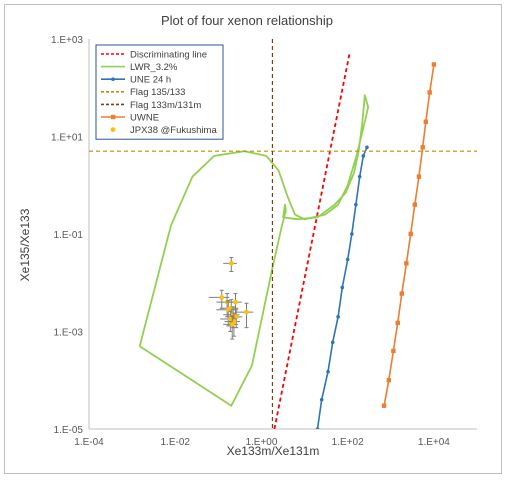 The width and height of the screenshot is (508, 480). I want to click on legend-label: Flag 133m/131m, so click(165, 105).